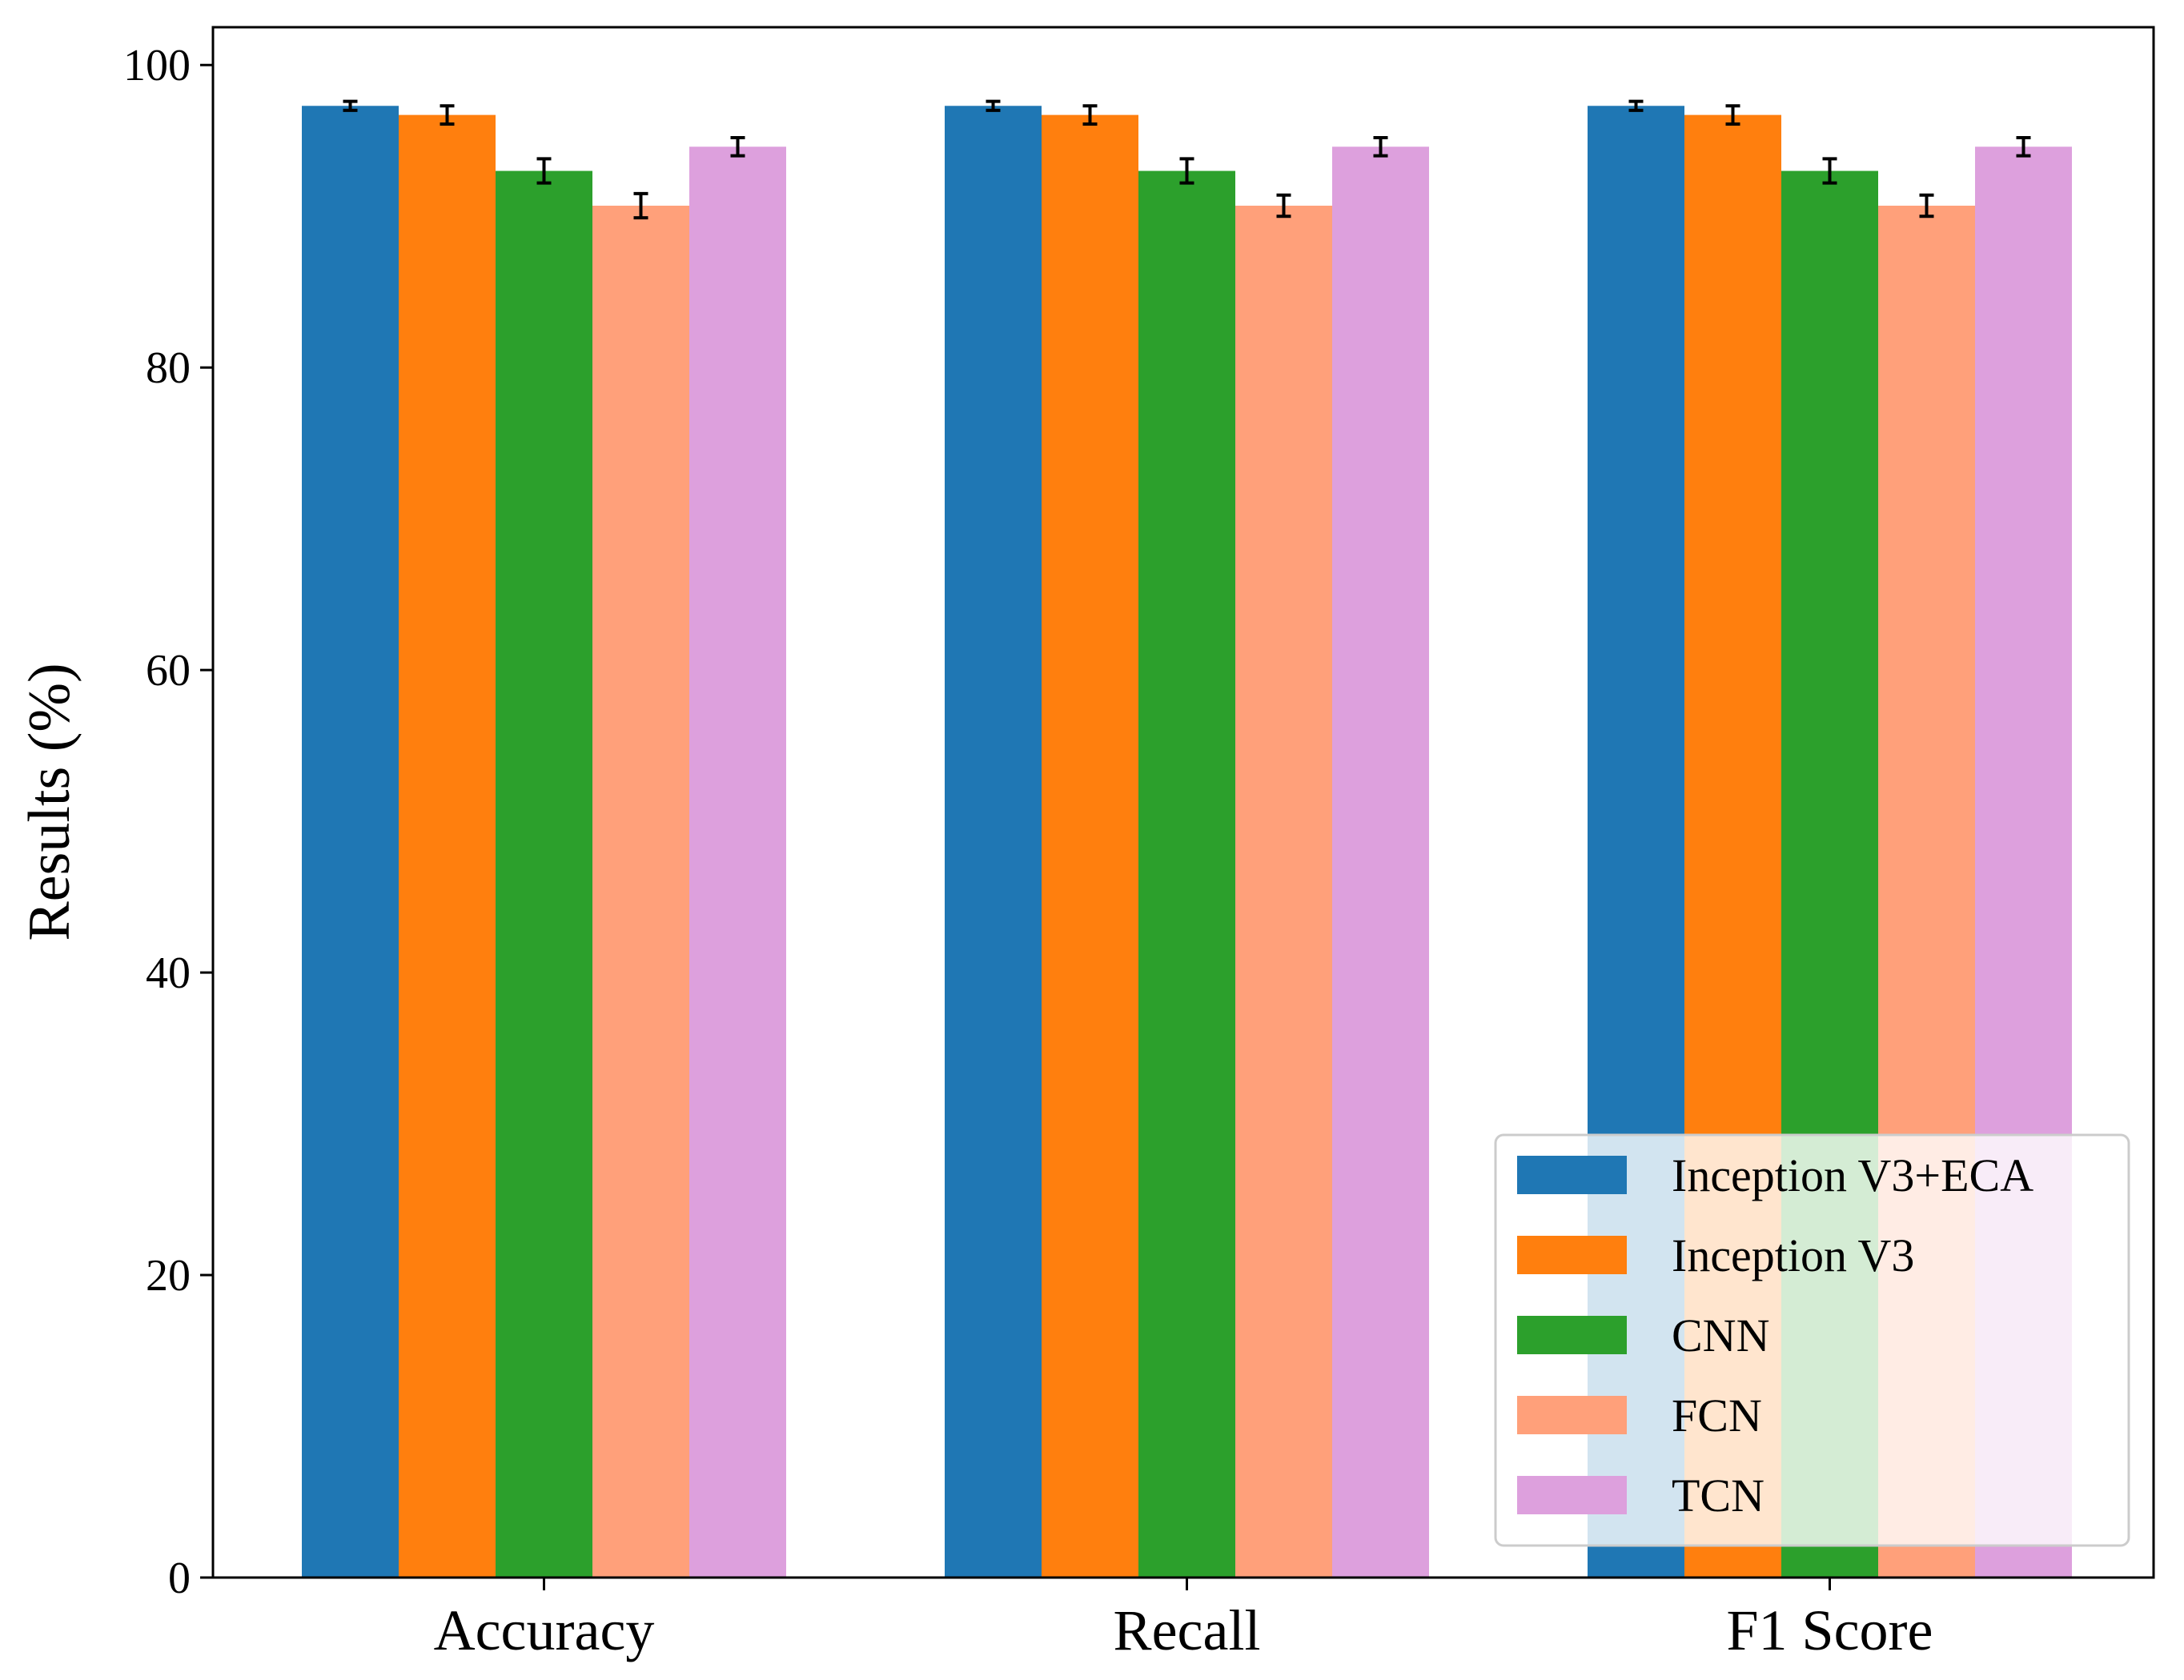 This screenshot has height=1680, width=2184. I want to click on bar-inception-v3-eca-recall, so click(993, 842).